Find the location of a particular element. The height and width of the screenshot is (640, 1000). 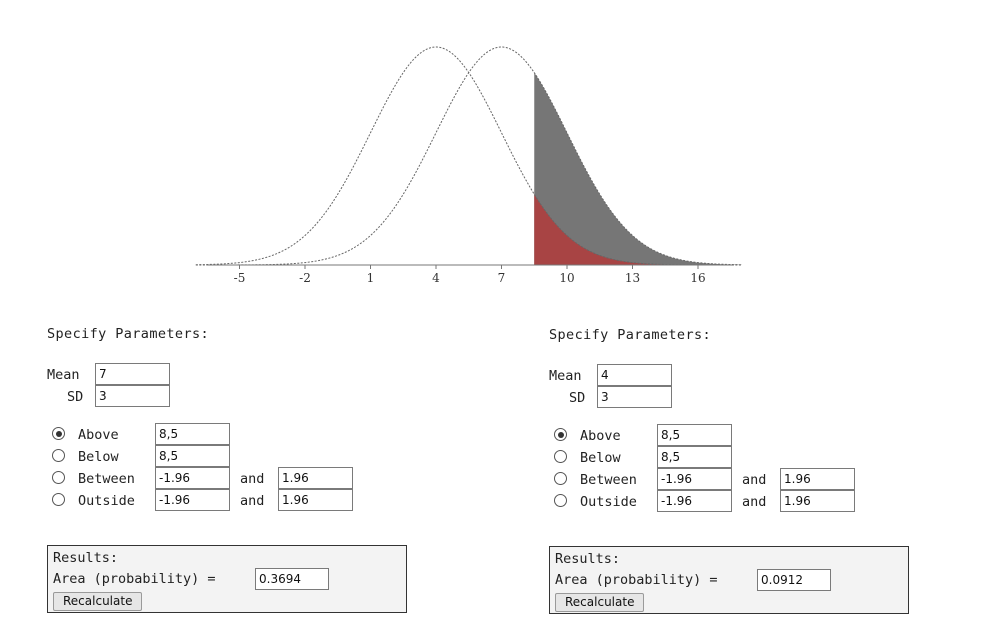

x-tick-label: -5 is located at coordinates (240, 278).